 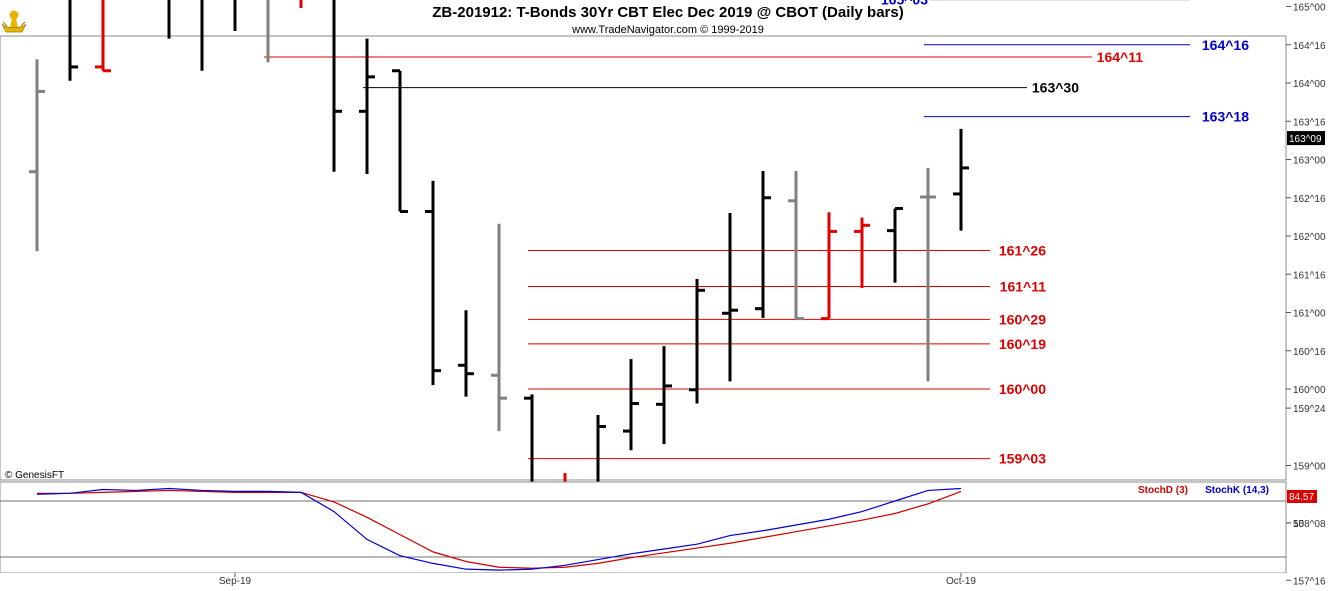 I want to click on stoch-tick-label: 50, so click(x=1299, y=524).